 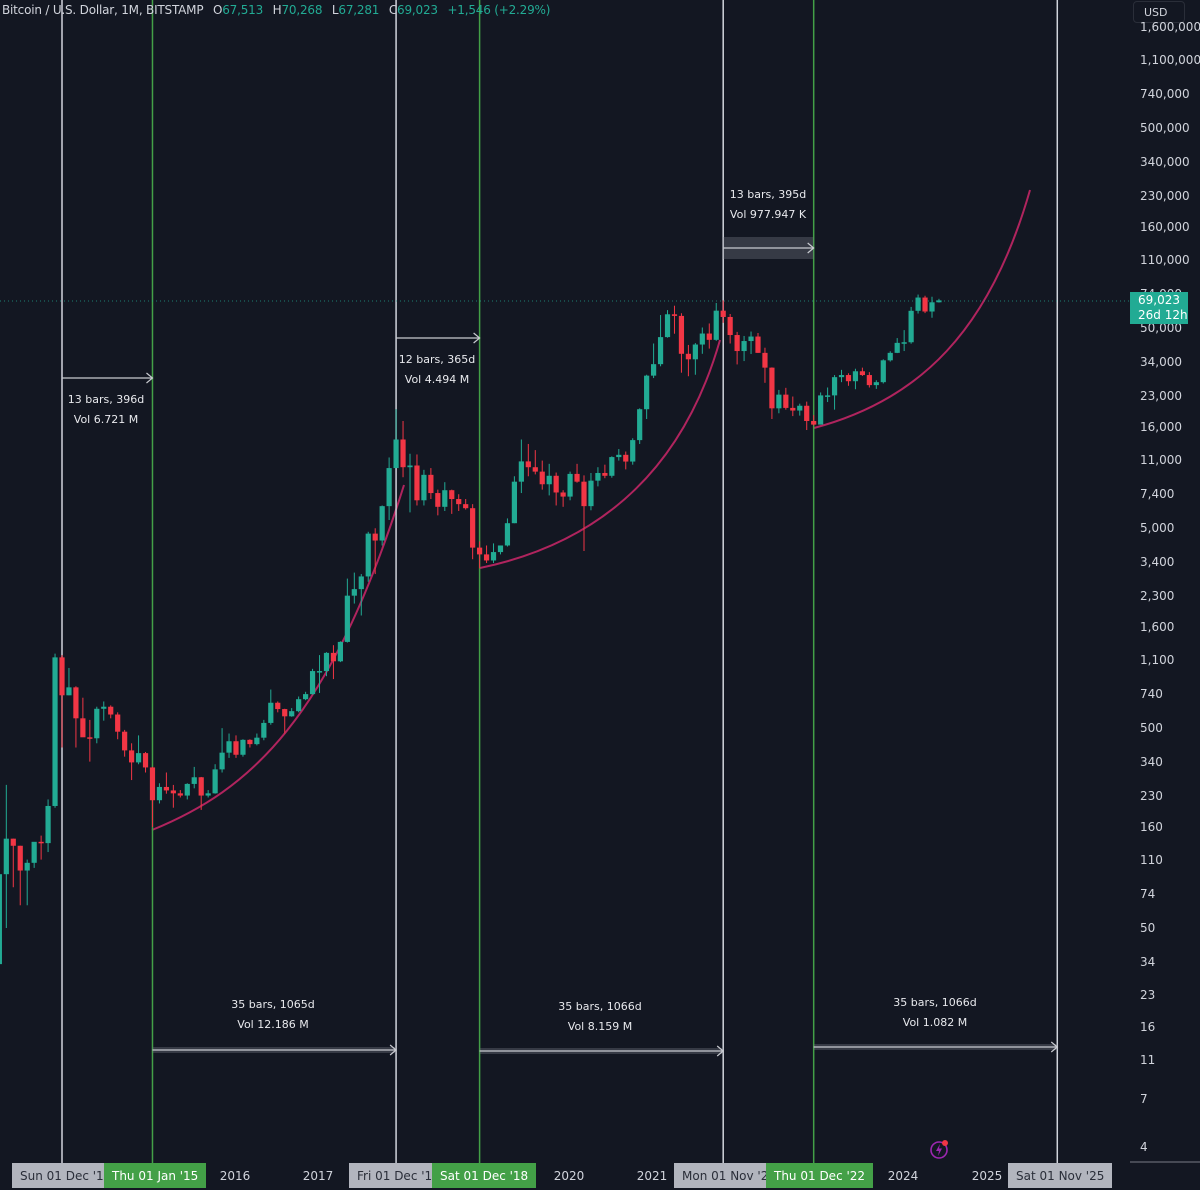 I want to click on open-value: 67,513, so click(x=243, y=10).